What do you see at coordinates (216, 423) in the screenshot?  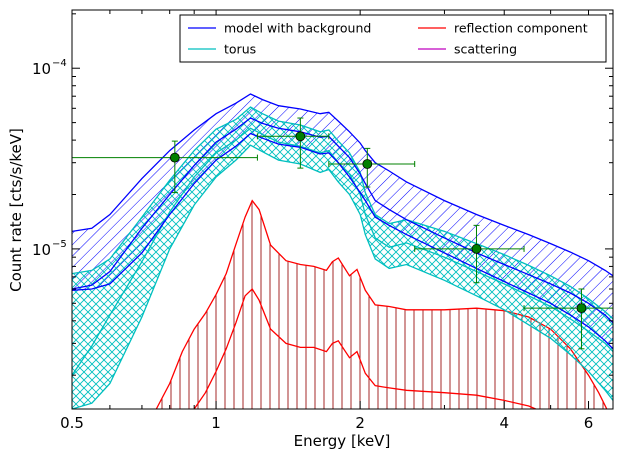 I see `x-tick-label: 1` at bounding box center [216, 423].